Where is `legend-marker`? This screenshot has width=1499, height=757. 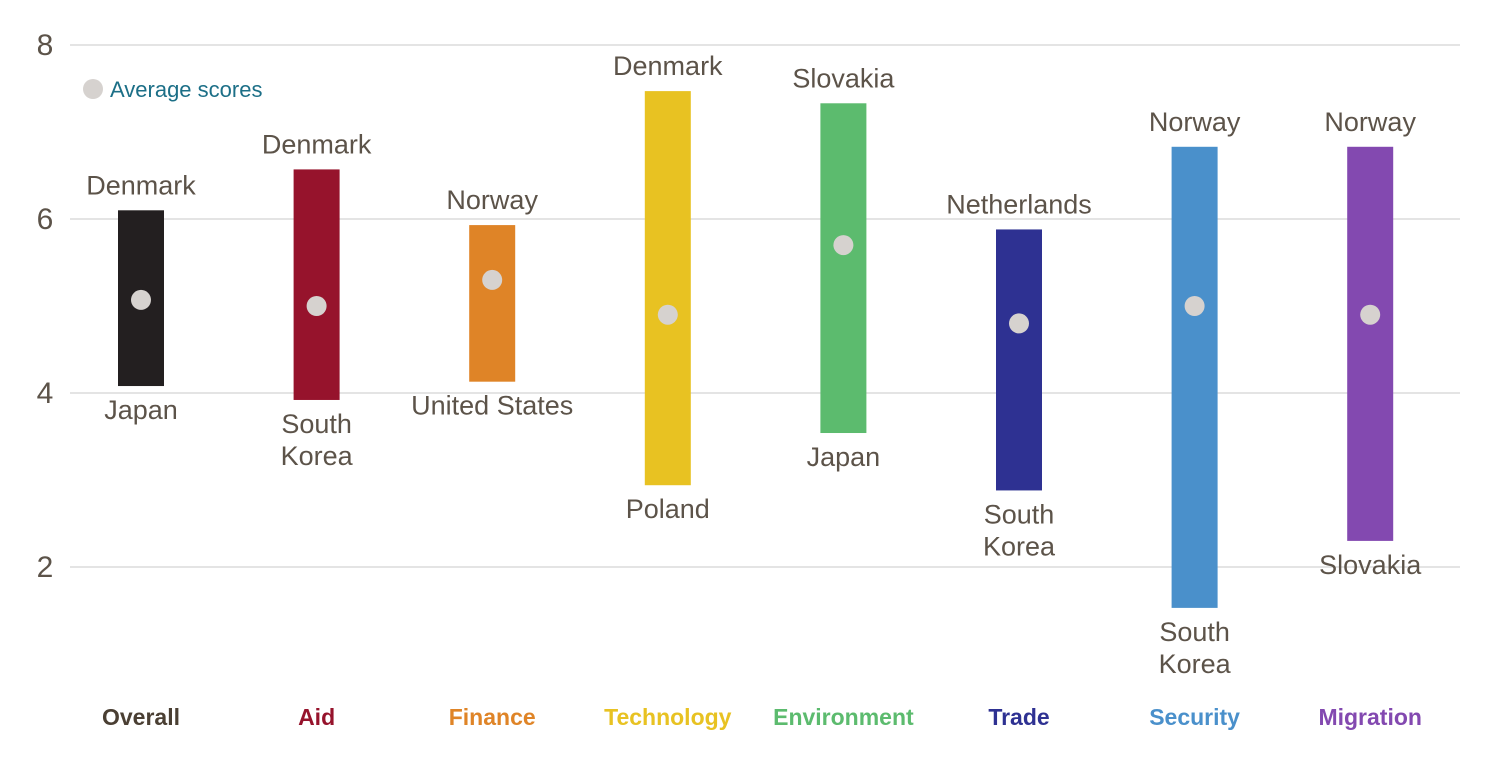 legend-marker is located at coordinates (93, 89).